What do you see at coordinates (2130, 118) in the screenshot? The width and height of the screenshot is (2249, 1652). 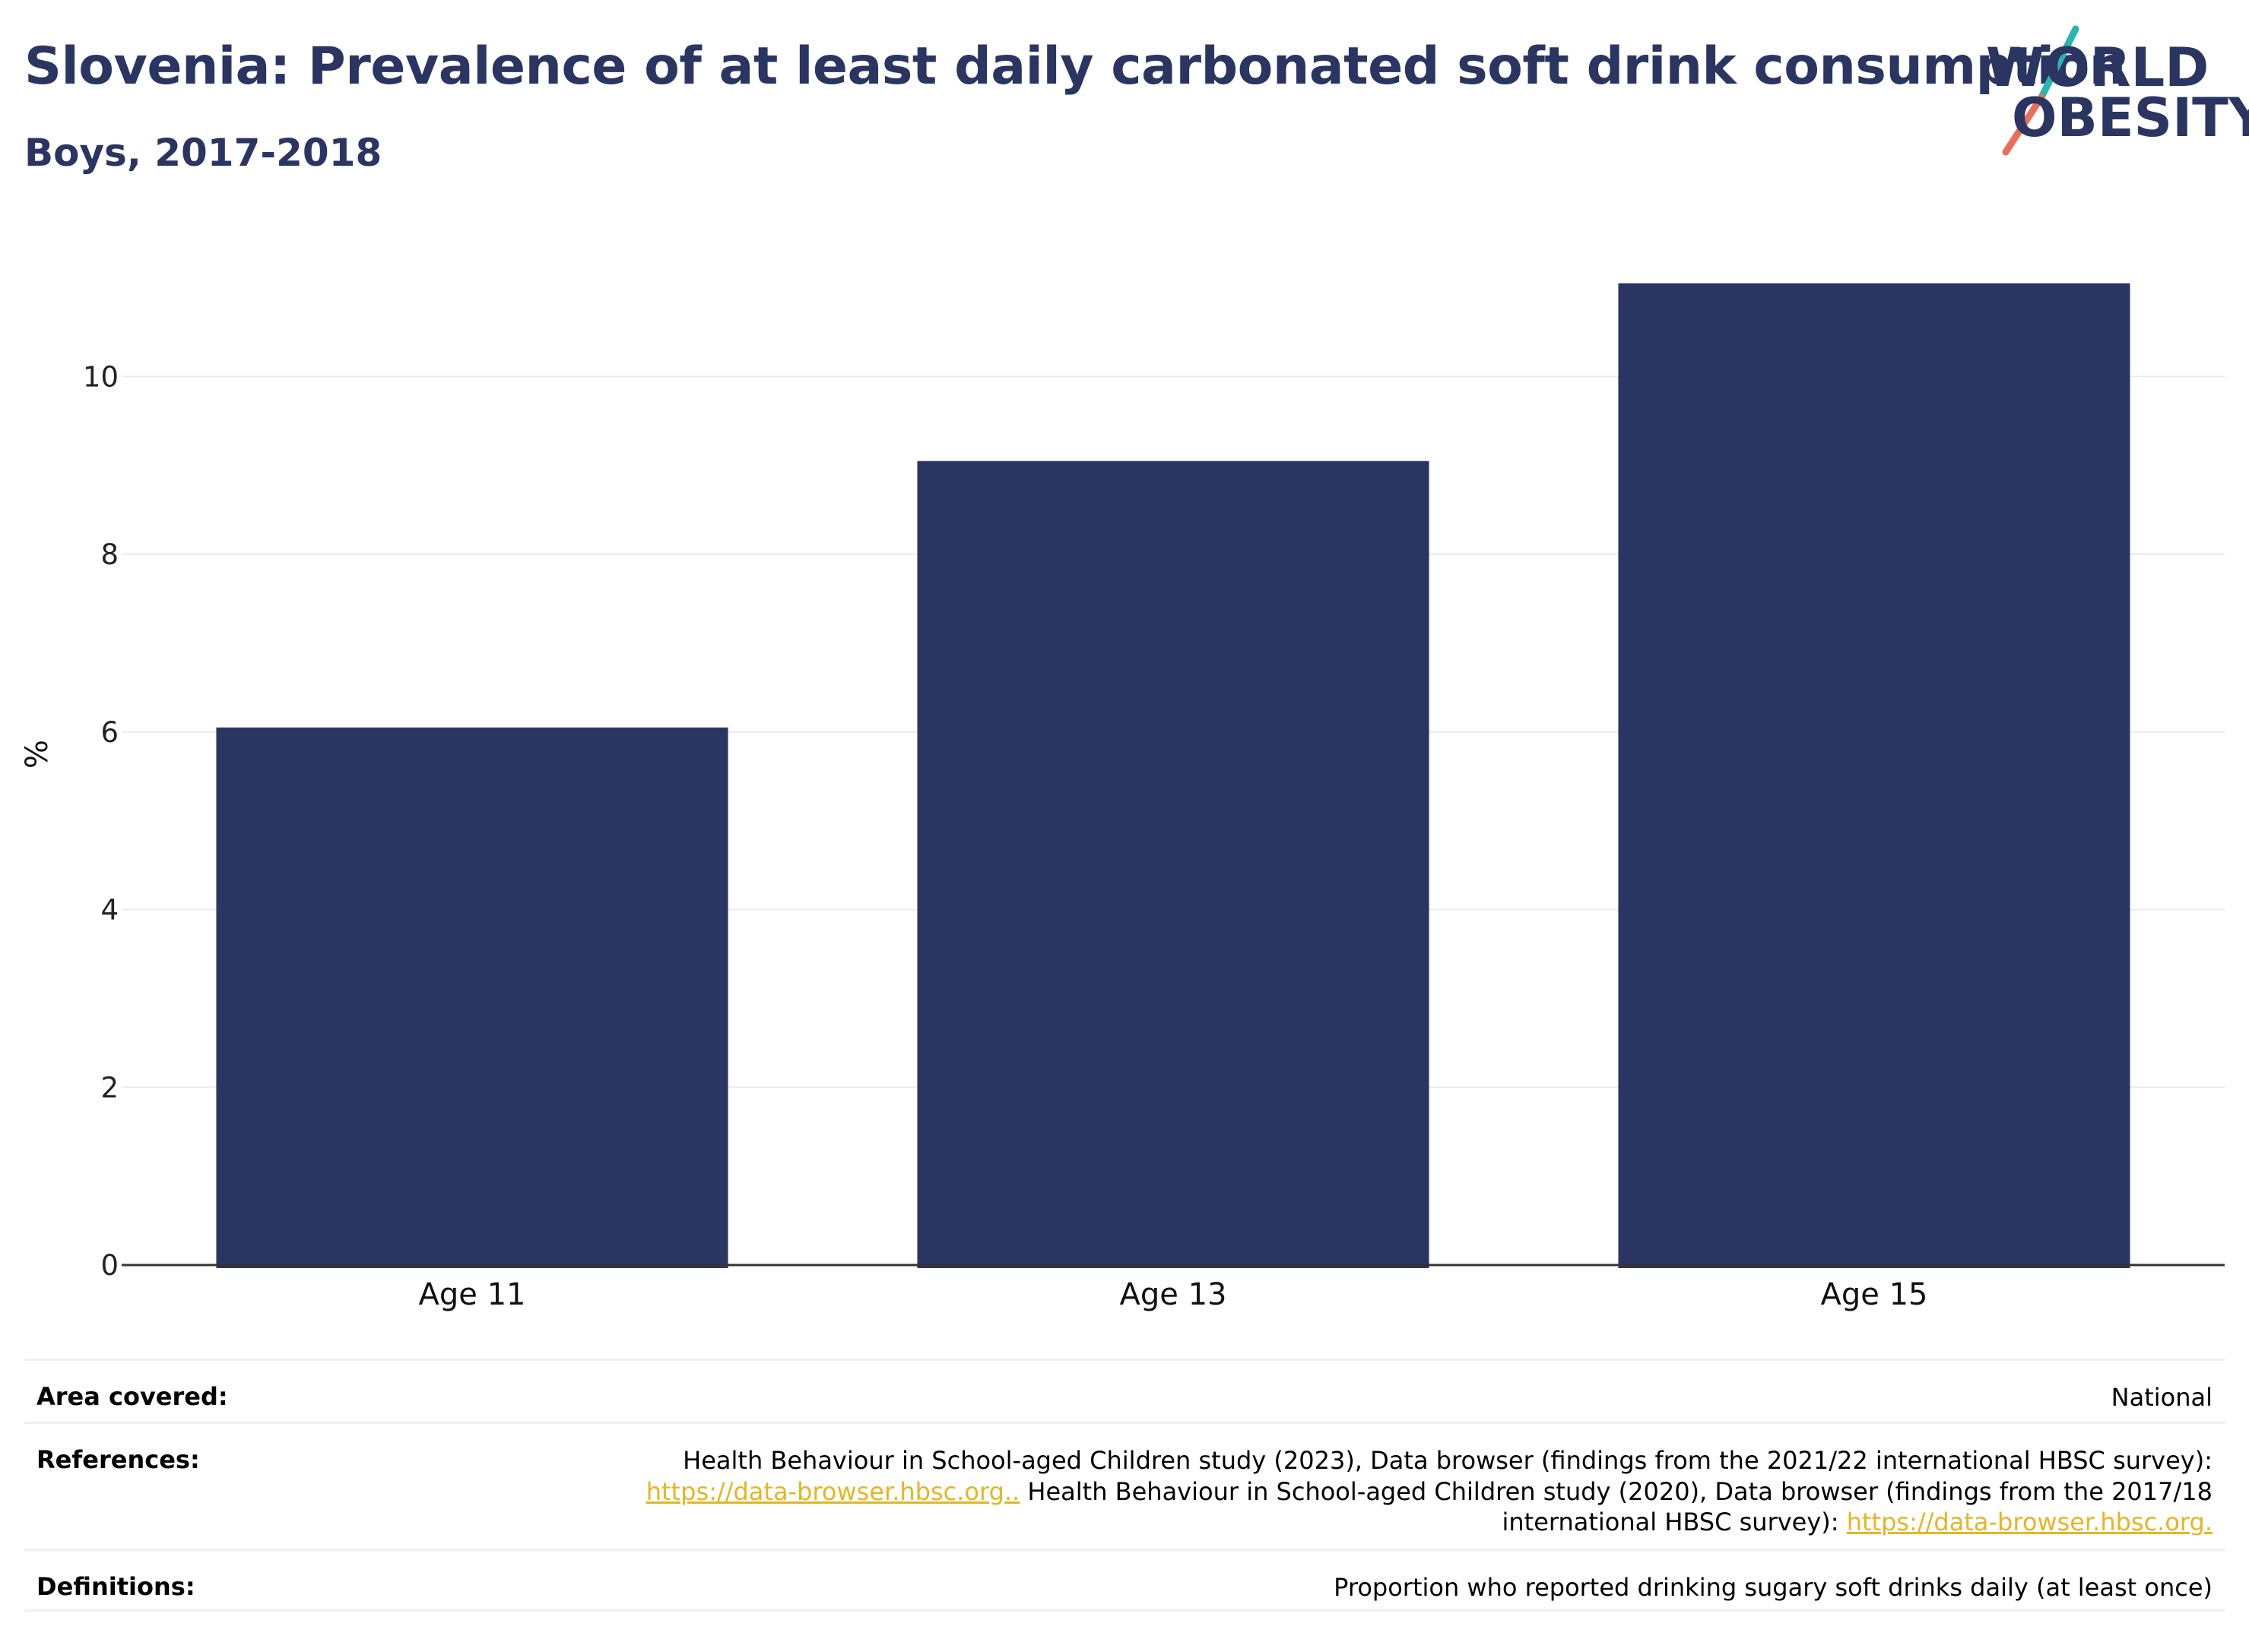 I see `logo-word-obesity: OBESITY` at bounding box center [2130, 118].